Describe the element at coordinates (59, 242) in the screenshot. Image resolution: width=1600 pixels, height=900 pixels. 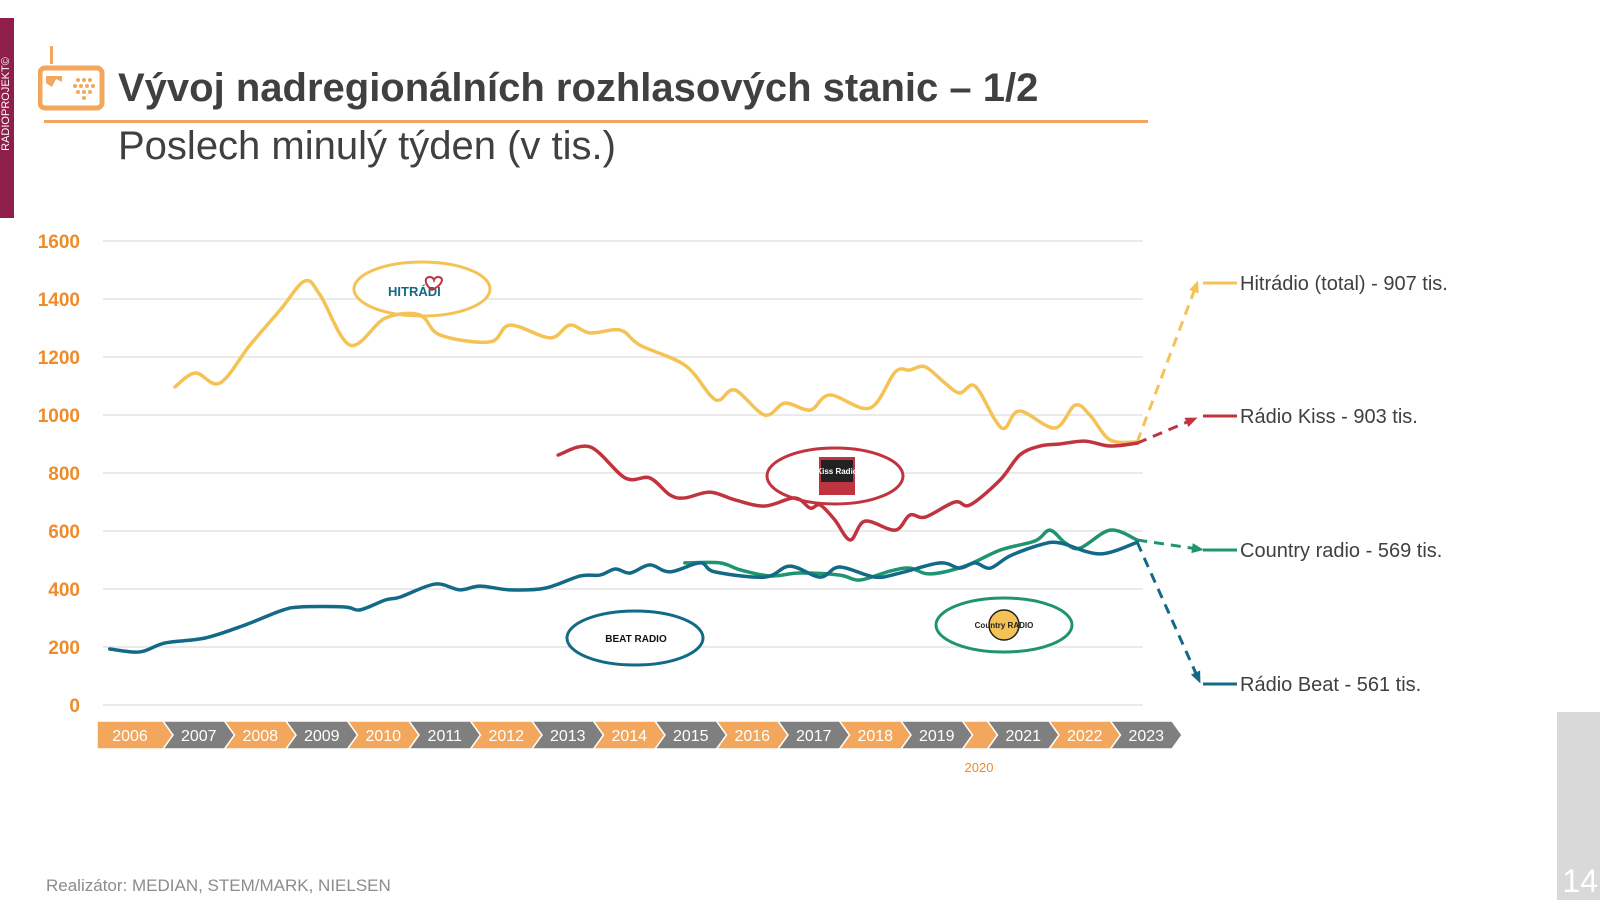
I see `y-tick-label: 1600` at that location.